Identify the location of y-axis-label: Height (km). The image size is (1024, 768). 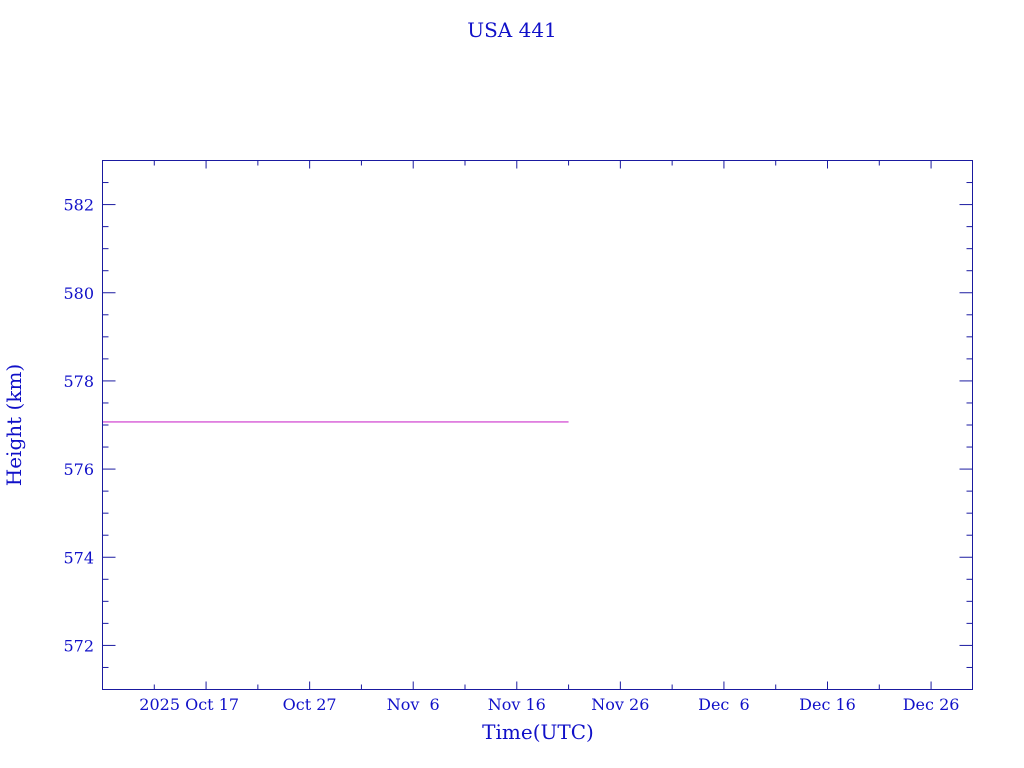
(14, 425).